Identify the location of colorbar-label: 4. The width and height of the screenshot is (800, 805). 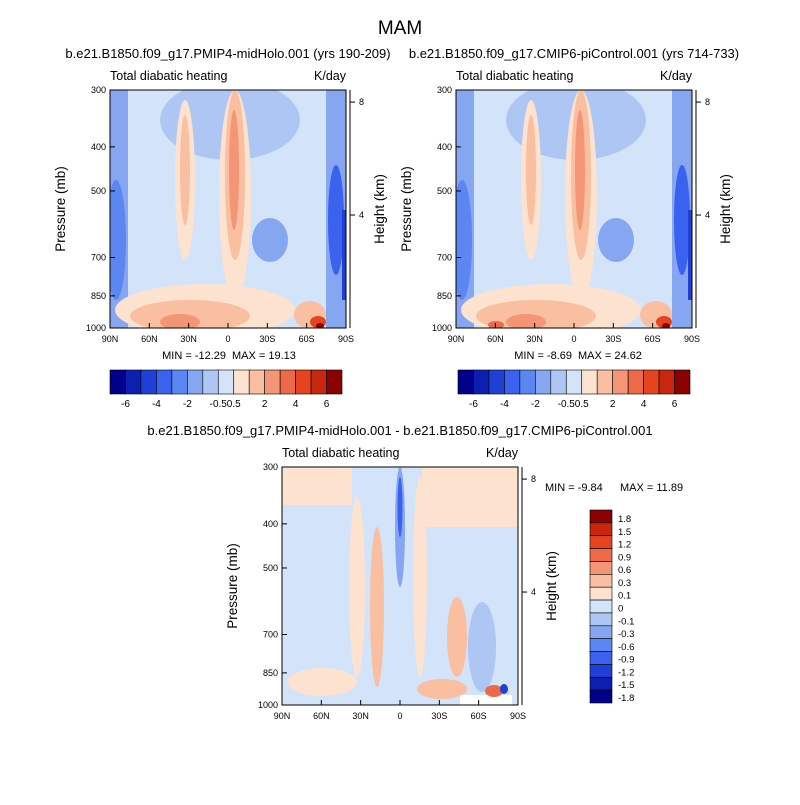
(644, 404).